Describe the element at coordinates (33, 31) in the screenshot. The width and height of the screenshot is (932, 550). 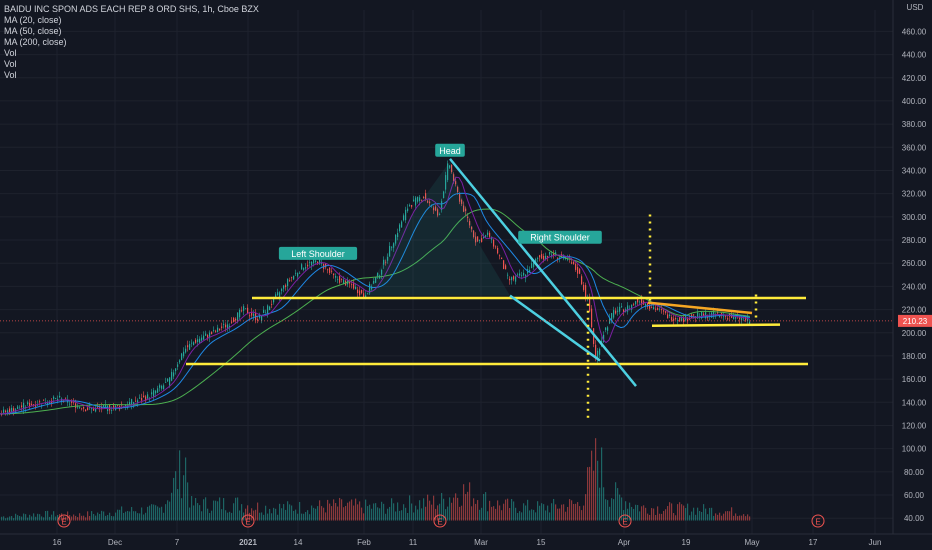
I see `indicator-ma50: MA (50, close)` at that location.